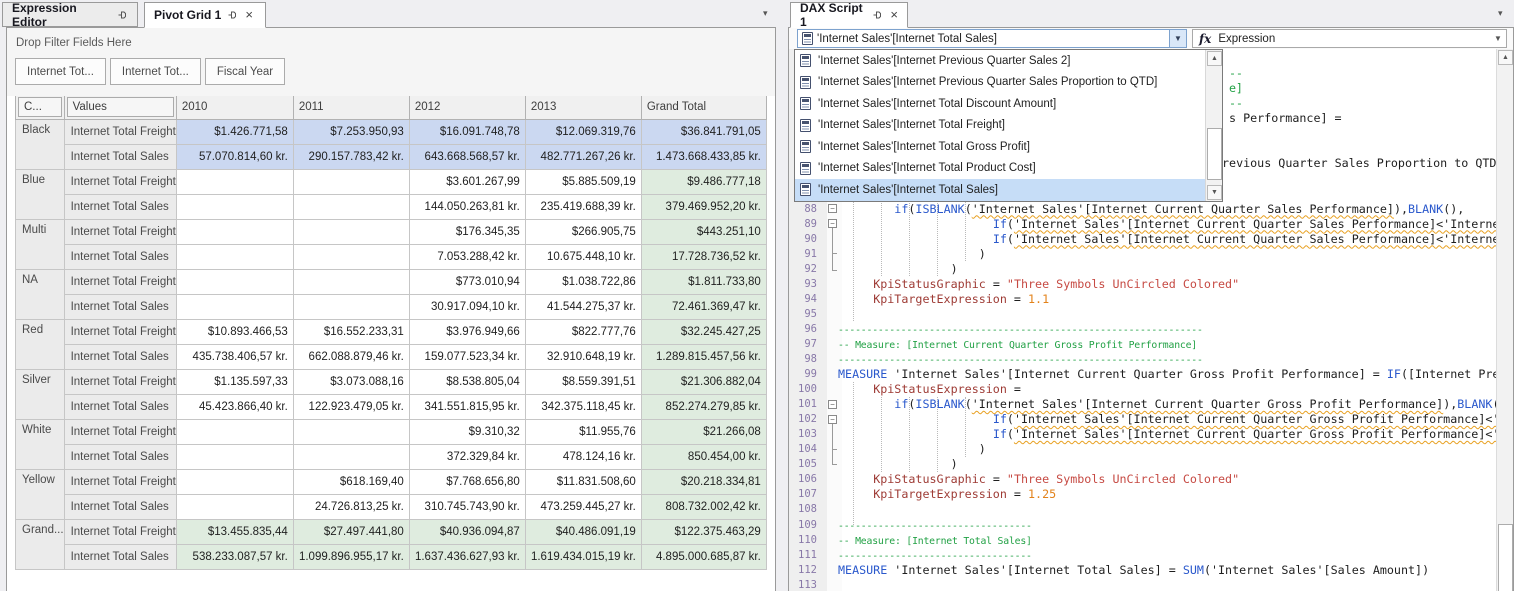  Describe the element at coordinates (234, 382) in the screenshot. I see `pivot-cell: $1.135.597,33` at that location.